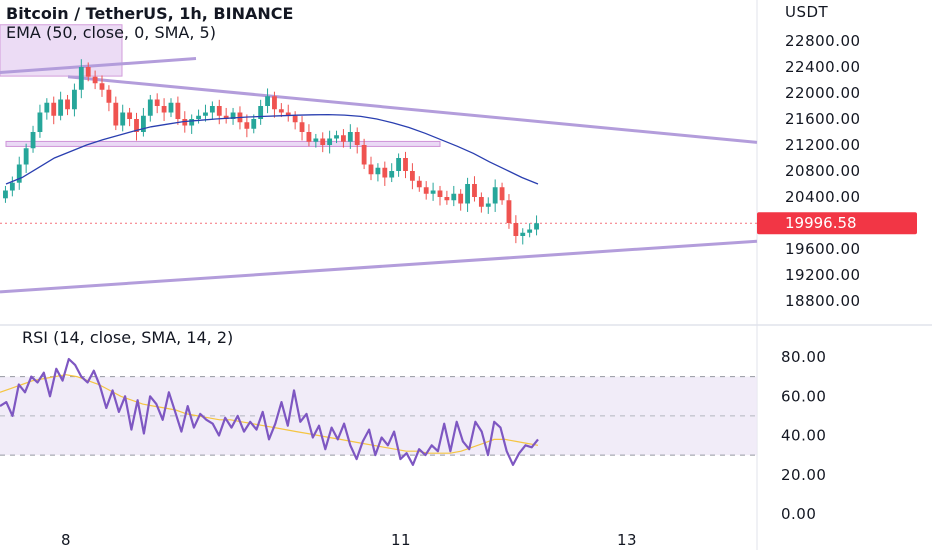 The height and width of the screenshot is (550, 932). Describe the element at coordinates (127, 337) in the screenshot. I see `rsi-legend: RSI (14, close, SMA, 14, 2)` at that location.